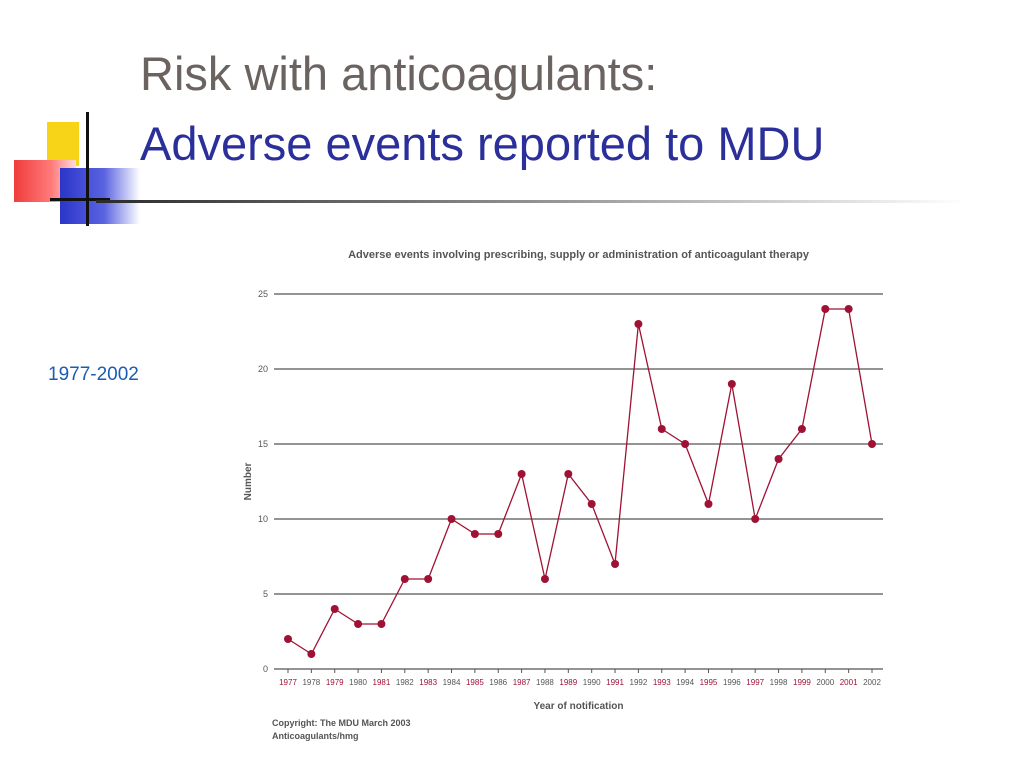  What do you see at coordinates (475, 682) in the screenshot?
I see `x-tick-label: 1985` at bounding box center [475, 682].